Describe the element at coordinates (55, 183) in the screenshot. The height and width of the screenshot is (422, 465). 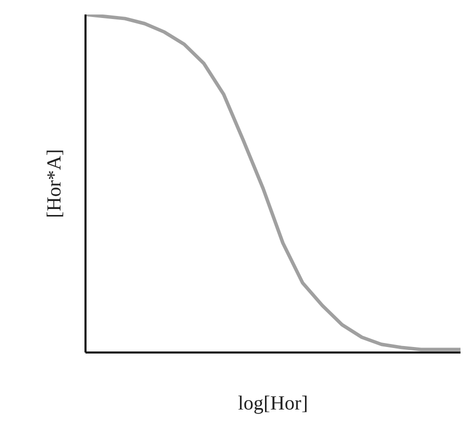
I see `y-axis-title: [Hor*A]` at that location.